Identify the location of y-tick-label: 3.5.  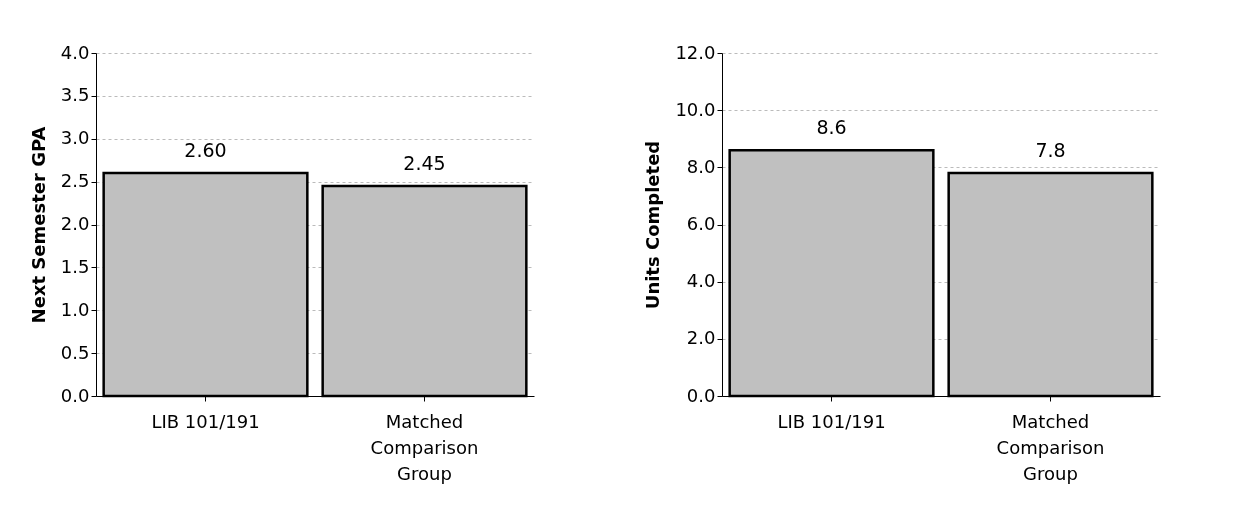
(75, 95).